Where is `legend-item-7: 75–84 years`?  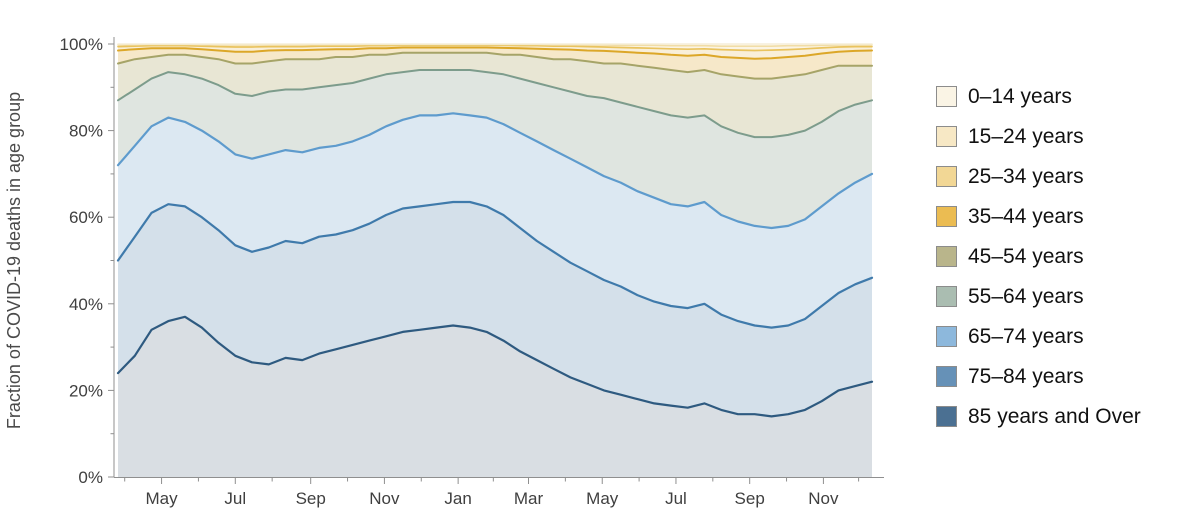 legend-item-7: 75–84 years is located at coordinates (1038, 376).